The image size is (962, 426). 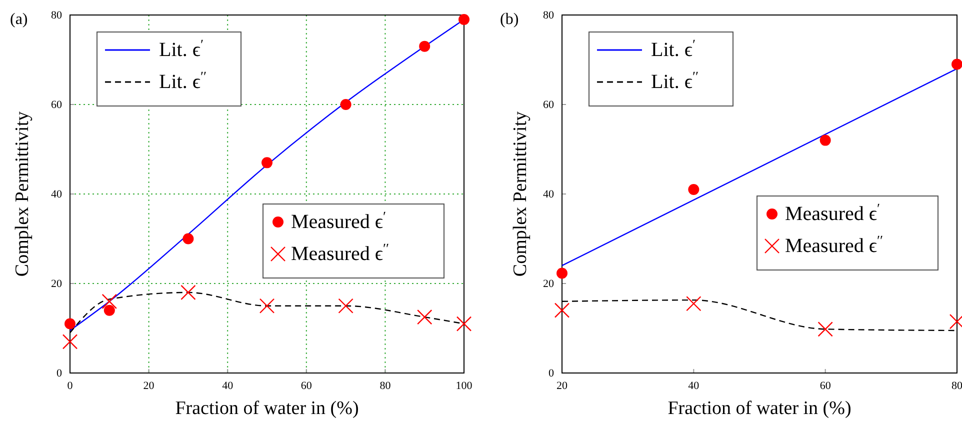 What do you see at coordinates (464, 386) in the screenshot?
I see `x-tick-label: 100` at bounding box center [464, 386].